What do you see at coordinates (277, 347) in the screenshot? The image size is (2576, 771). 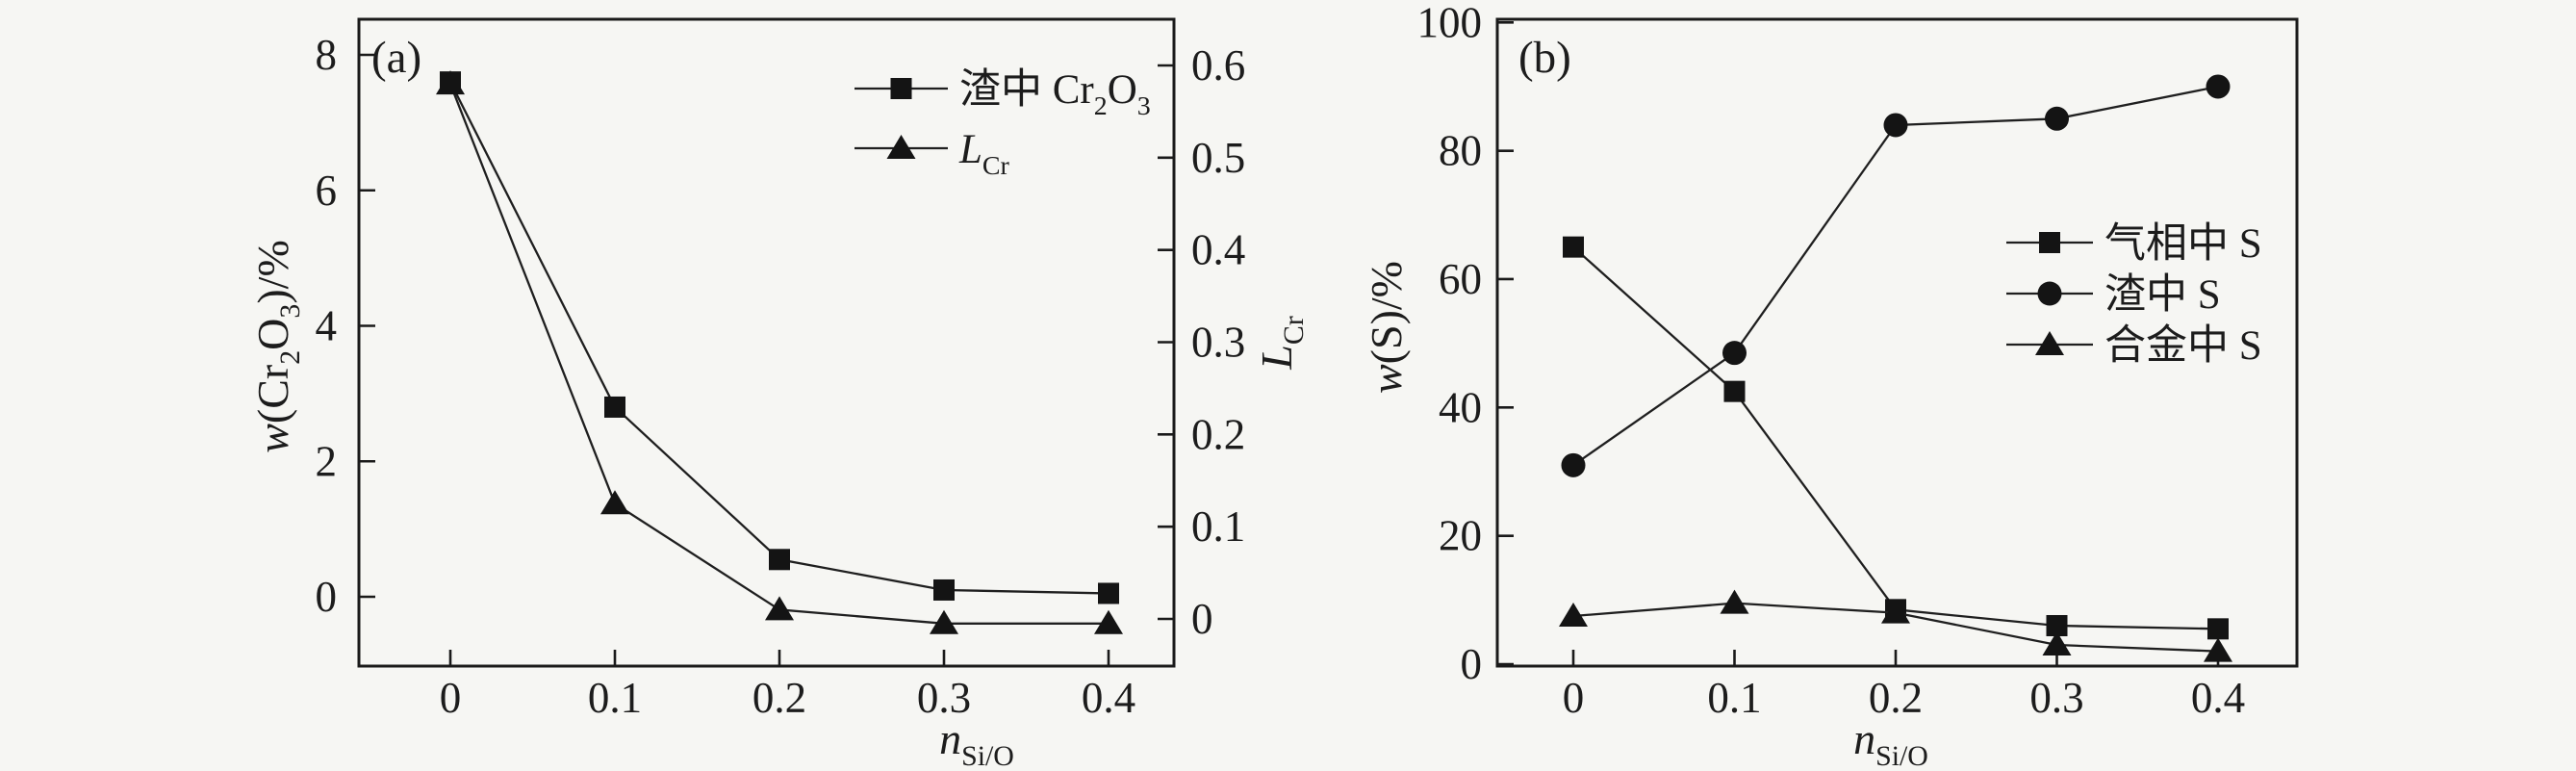 I see `y-axis-left-title: w(Cr2O3)/%` at bounding box center [277, 347].